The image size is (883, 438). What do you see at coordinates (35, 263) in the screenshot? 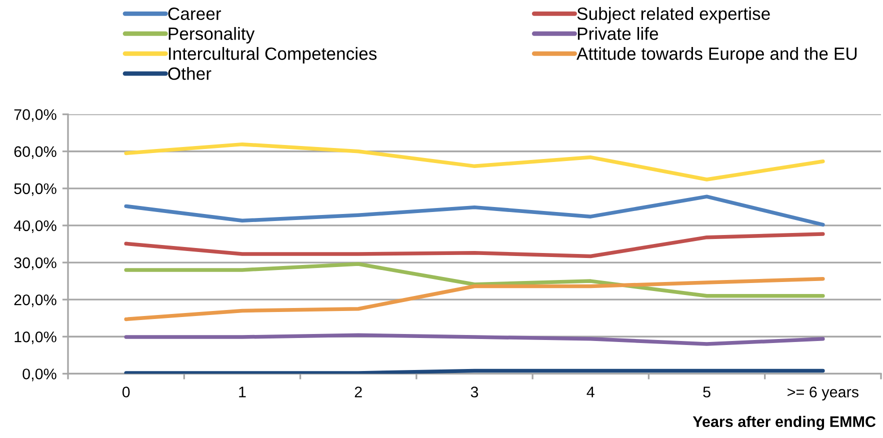
I see `y-tick-label: 30,0%` at bounding box center [35, 263].